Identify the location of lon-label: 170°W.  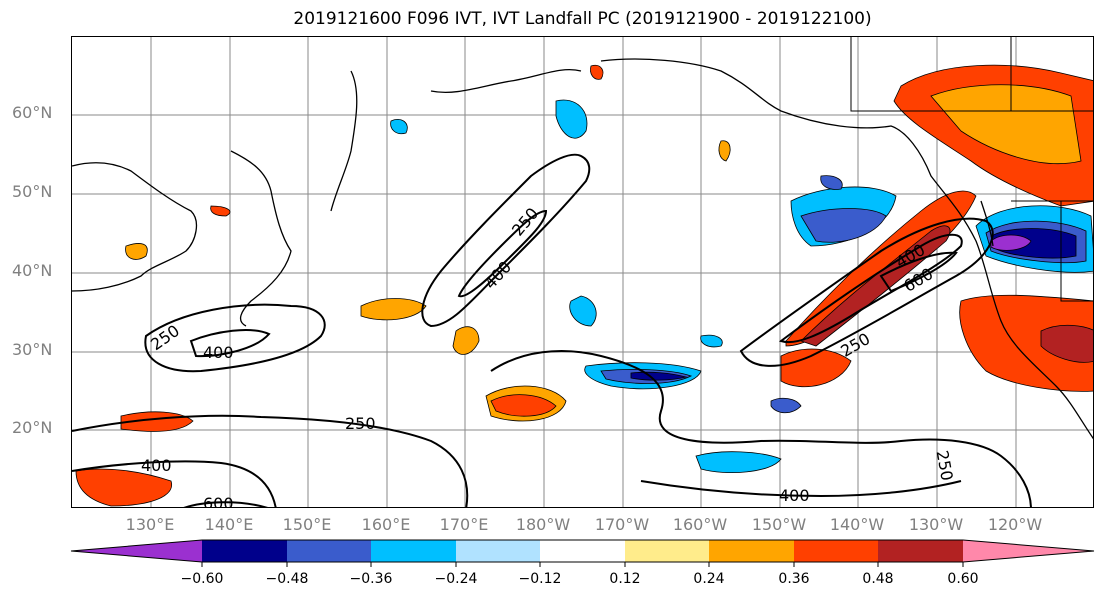
(622, 524).